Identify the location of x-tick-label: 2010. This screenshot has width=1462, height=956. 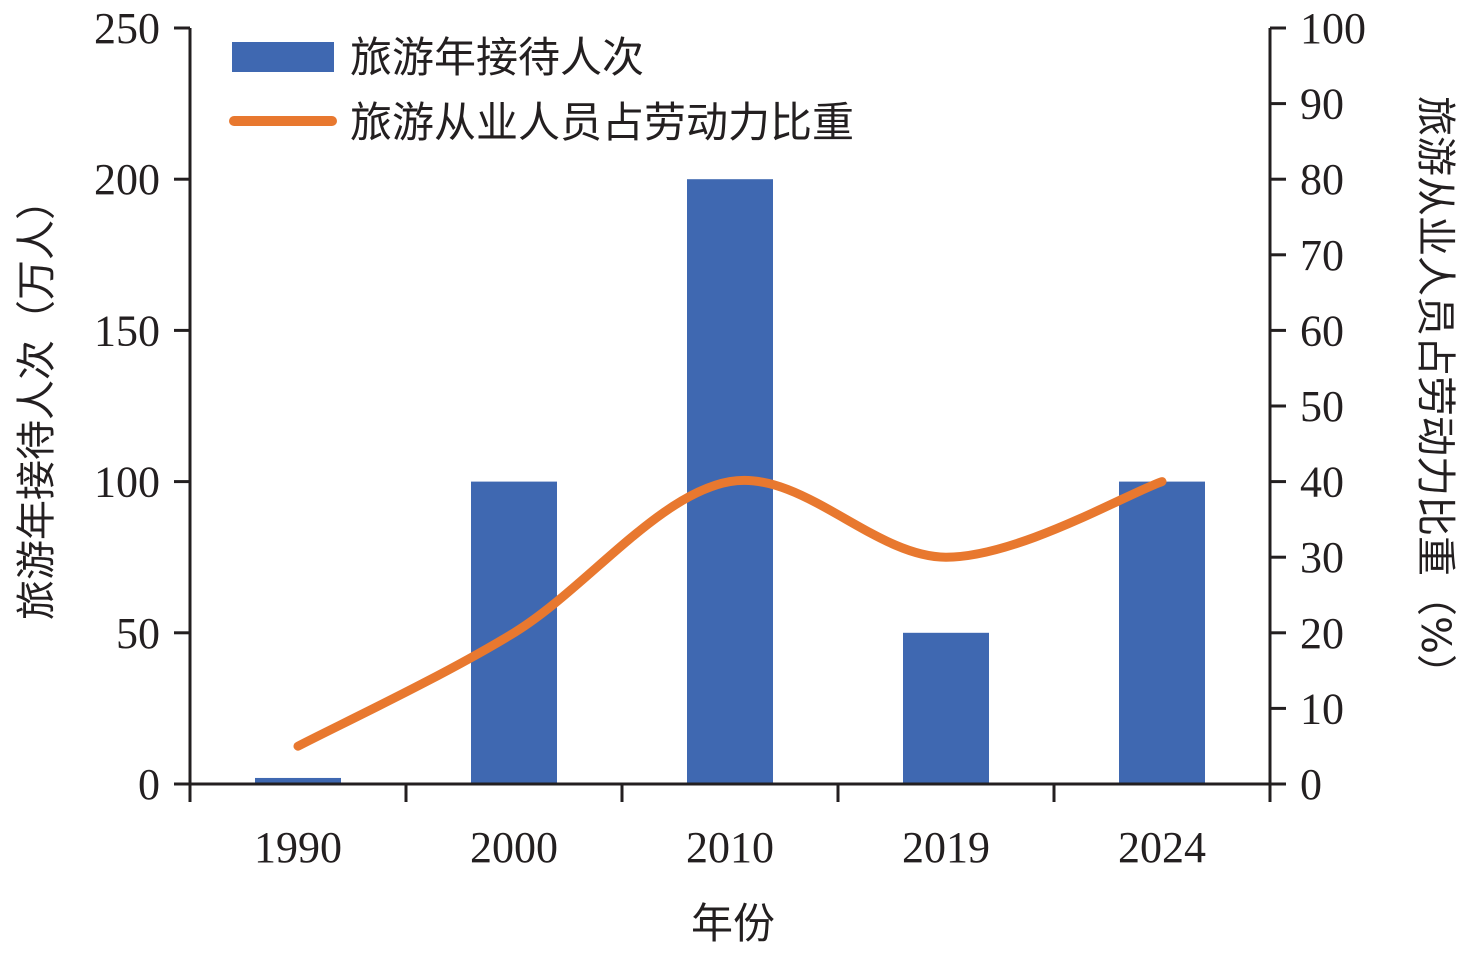
(730, 847).